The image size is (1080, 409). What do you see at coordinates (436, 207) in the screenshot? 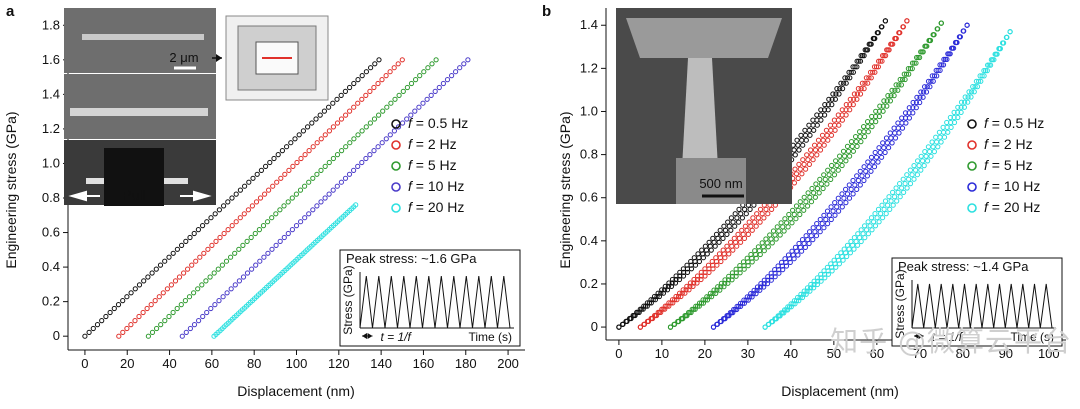
I see `legend-entry: f = 20 Hz` at bounding box center [436, 207].